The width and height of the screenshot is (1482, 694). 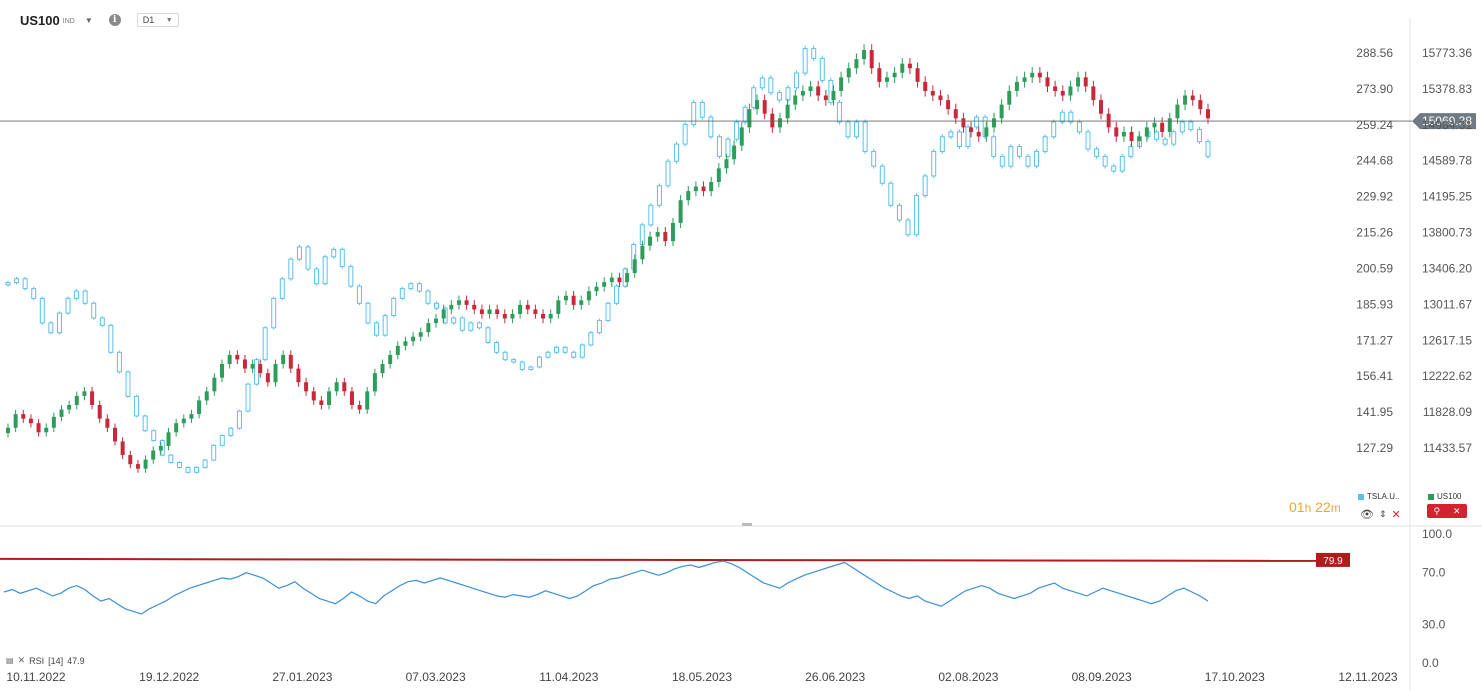 What do you see at coordinates (157, 20) in the screenshot?
I see `timeframe-select: D1 ▼` at bounding box center [157, 20].